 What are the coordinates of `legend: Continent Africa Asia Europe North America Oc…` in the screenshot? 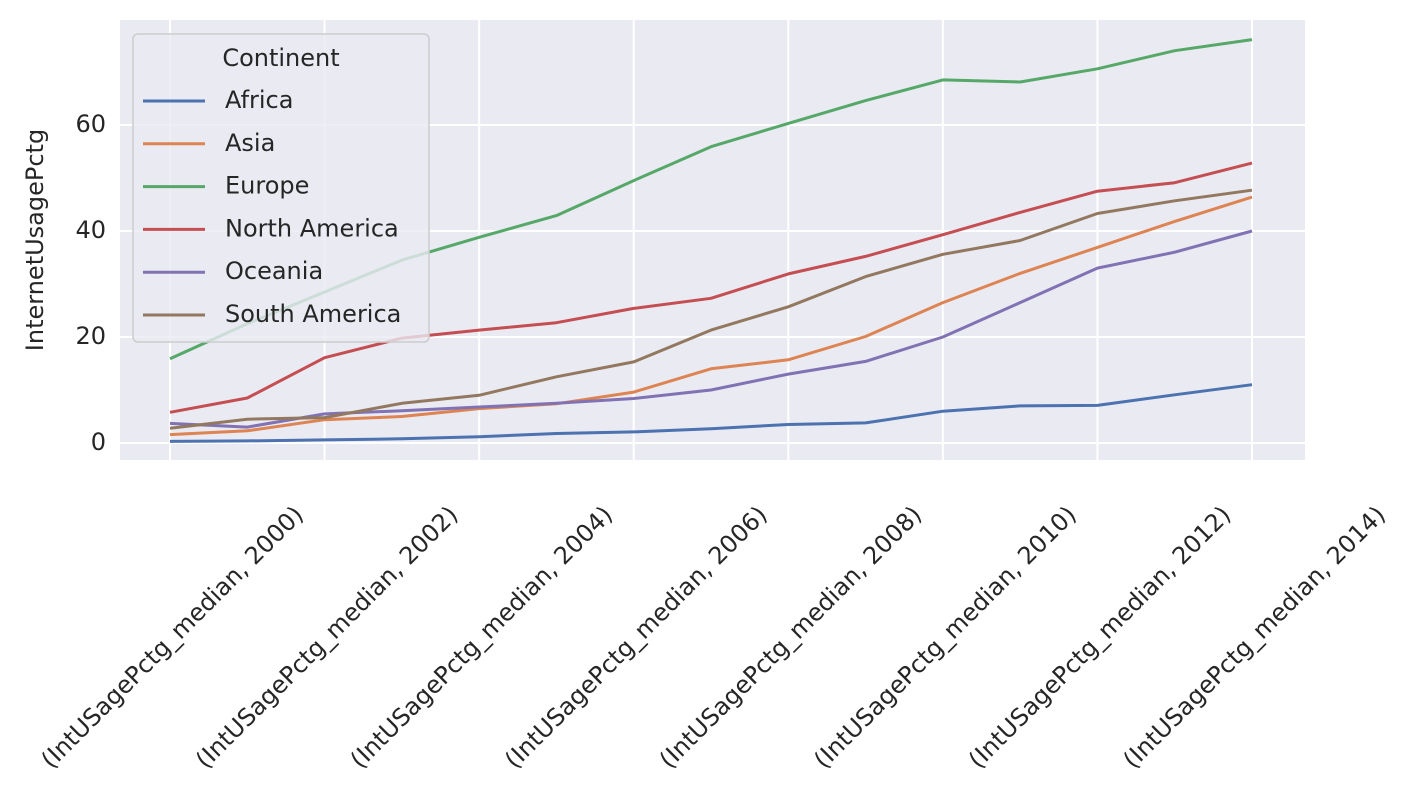 It's located at (281, 188).